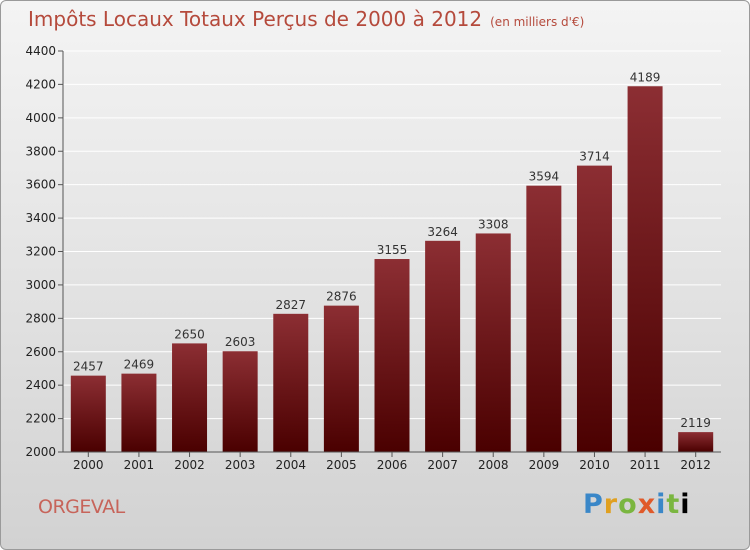 The height and width of the screenshot is (550, 750). What do you see at coordinates (593, 504) in the screenshot?
I see `brand-letter: P` at bounding box center [593, 504].